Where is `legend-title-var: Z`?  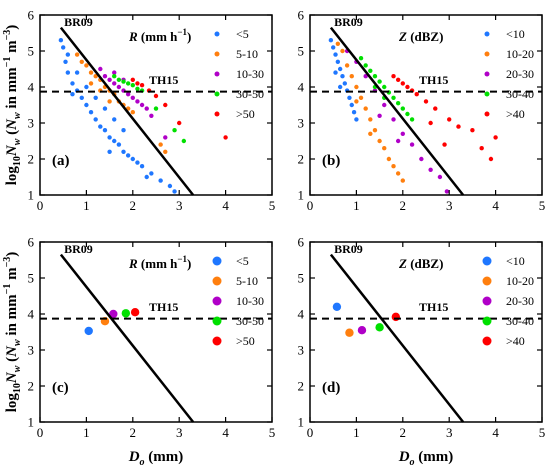
legend-title-var: Z is located at coordinates (402, 263).